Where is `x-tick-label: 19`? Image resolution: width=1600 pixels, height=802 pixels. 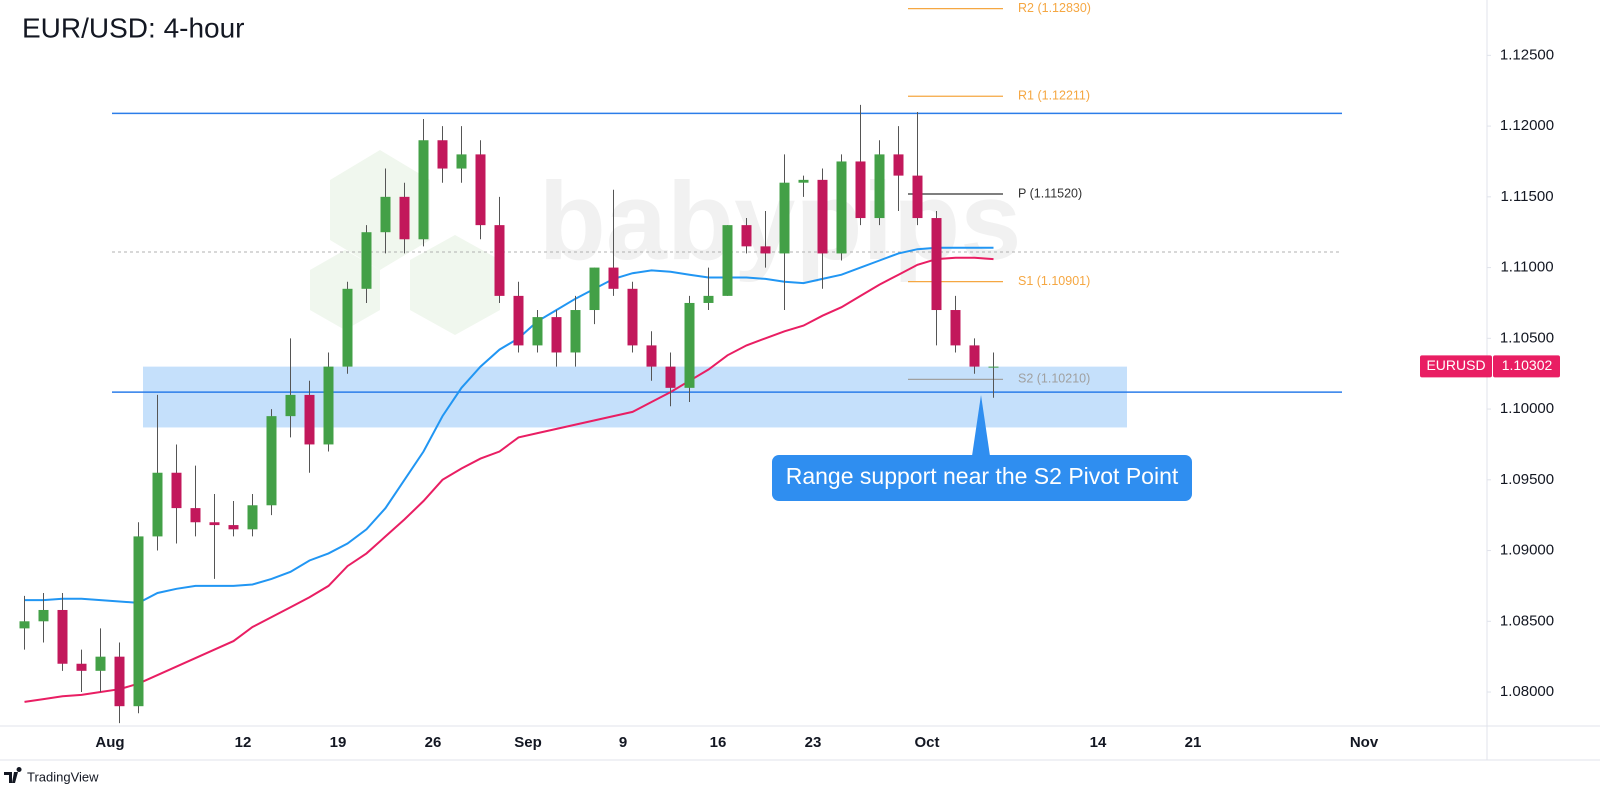
x-tick-label: 19 is located at coordinates (338, 742).